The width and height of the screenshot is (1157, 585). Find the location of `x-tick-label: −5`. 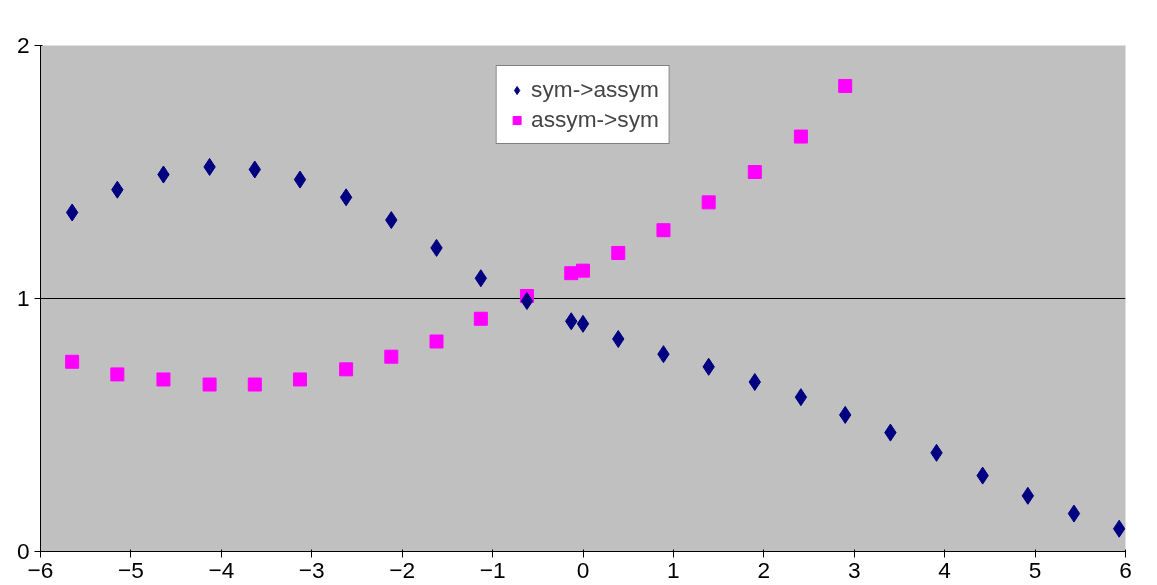

x-tick-label: −5 is located at coordinates (131, 569).